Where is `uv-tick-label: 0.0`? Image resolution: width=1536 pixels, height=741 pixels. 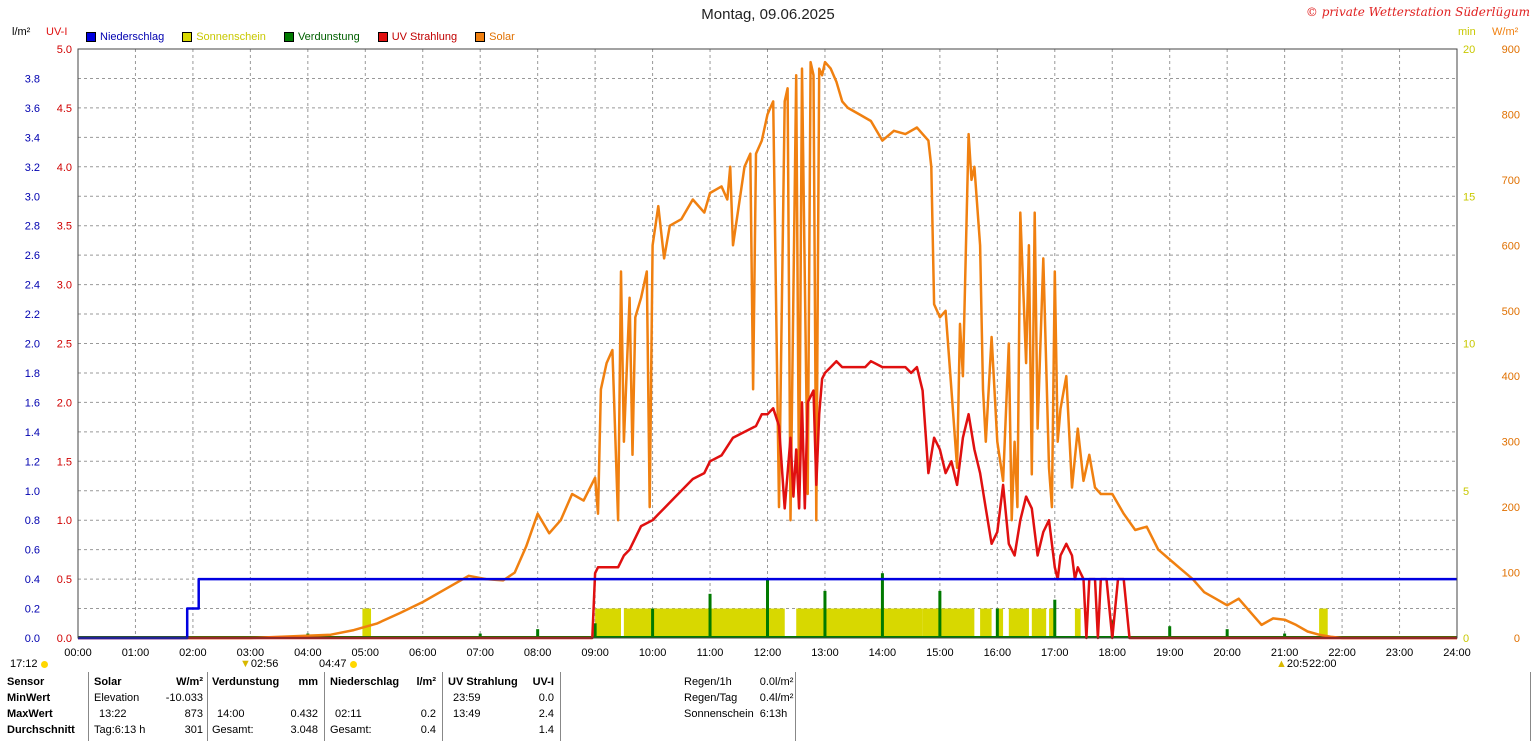 uv-tick-label: 0.0 is located at coordinates (64, 639).